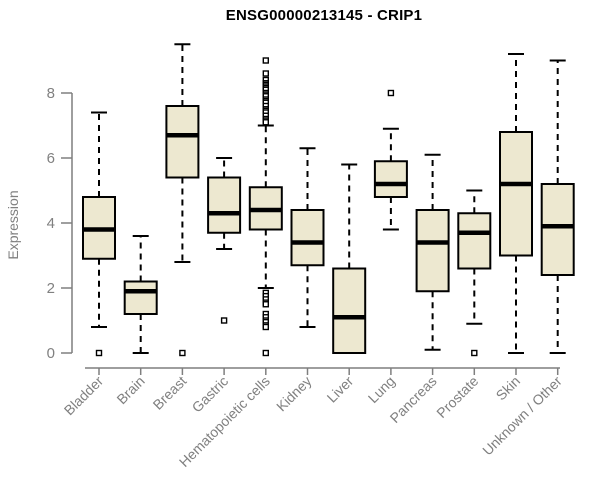 This screenshot has width=600, height=500. Describe the element at coordinates (457, 397) in the screenshot. I see `x-tick-label-prostate: Prostate` at that location.